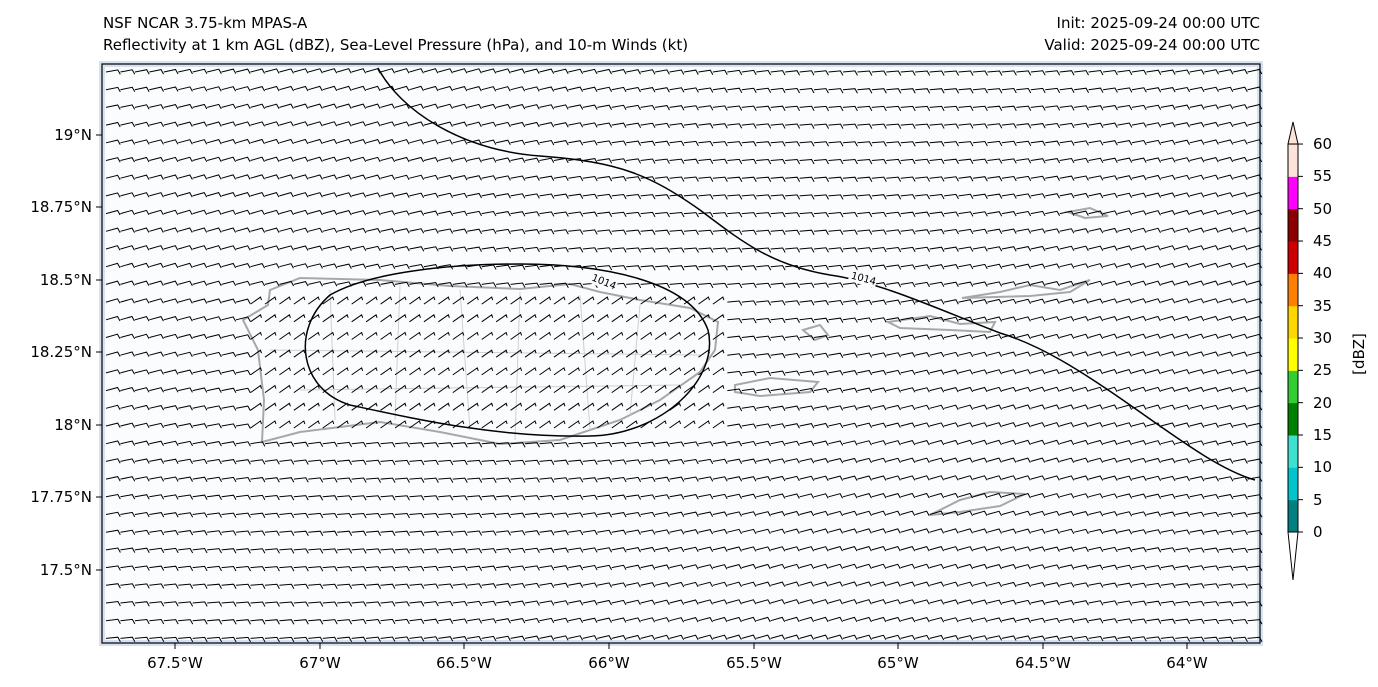  What do you see at coordinates (205, 23) in the screenshot?
I see `title-model: NSF NCAR 3.75-km MPAS-A` at bounding box center [205, 23].